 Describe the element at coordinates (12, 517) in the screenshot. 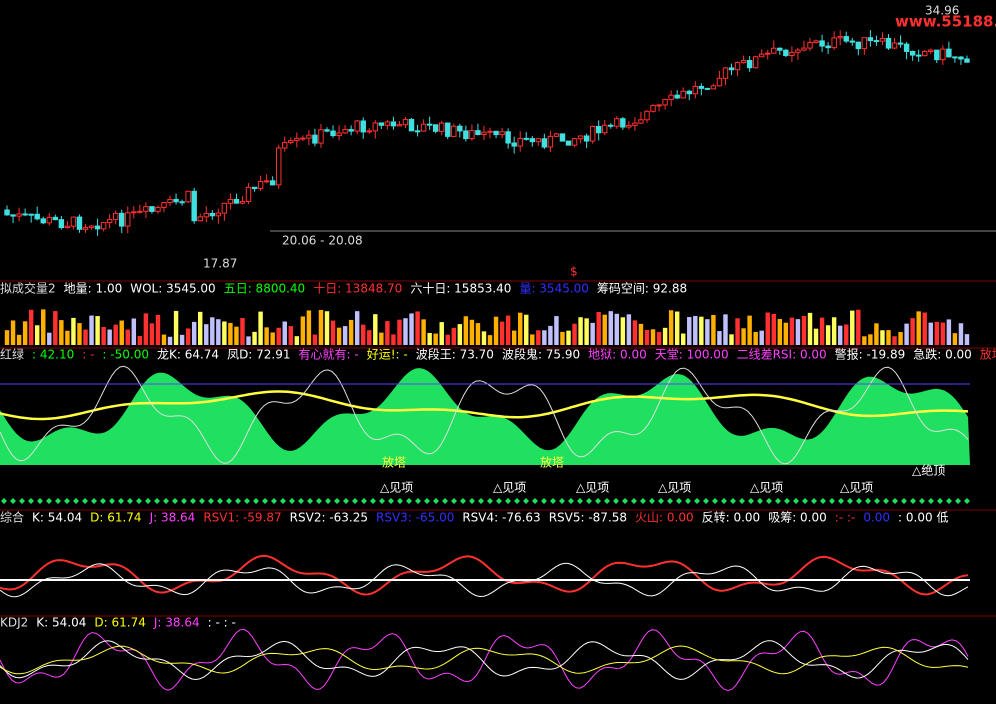

I see `indicator-label: 综合` at that location.